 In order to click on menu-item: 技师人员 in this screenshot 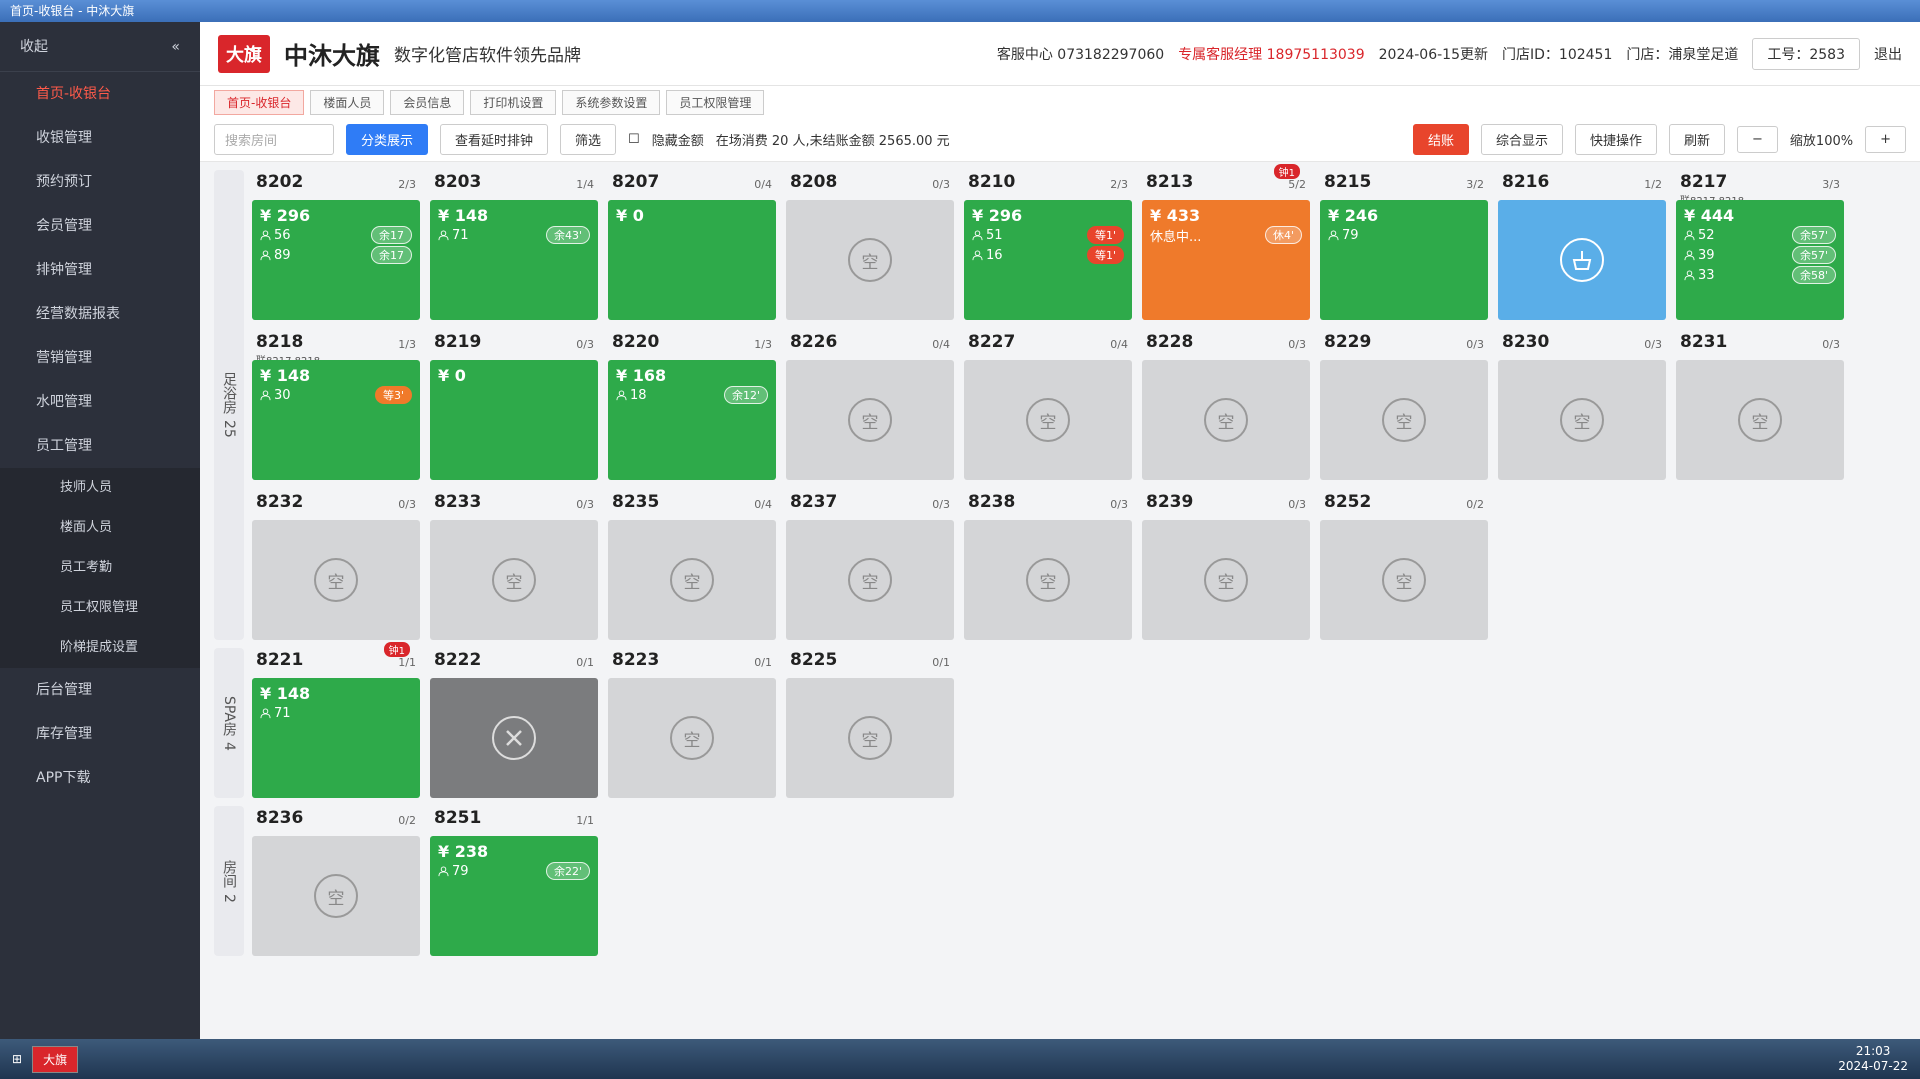, I will do `click(100, 488)`.